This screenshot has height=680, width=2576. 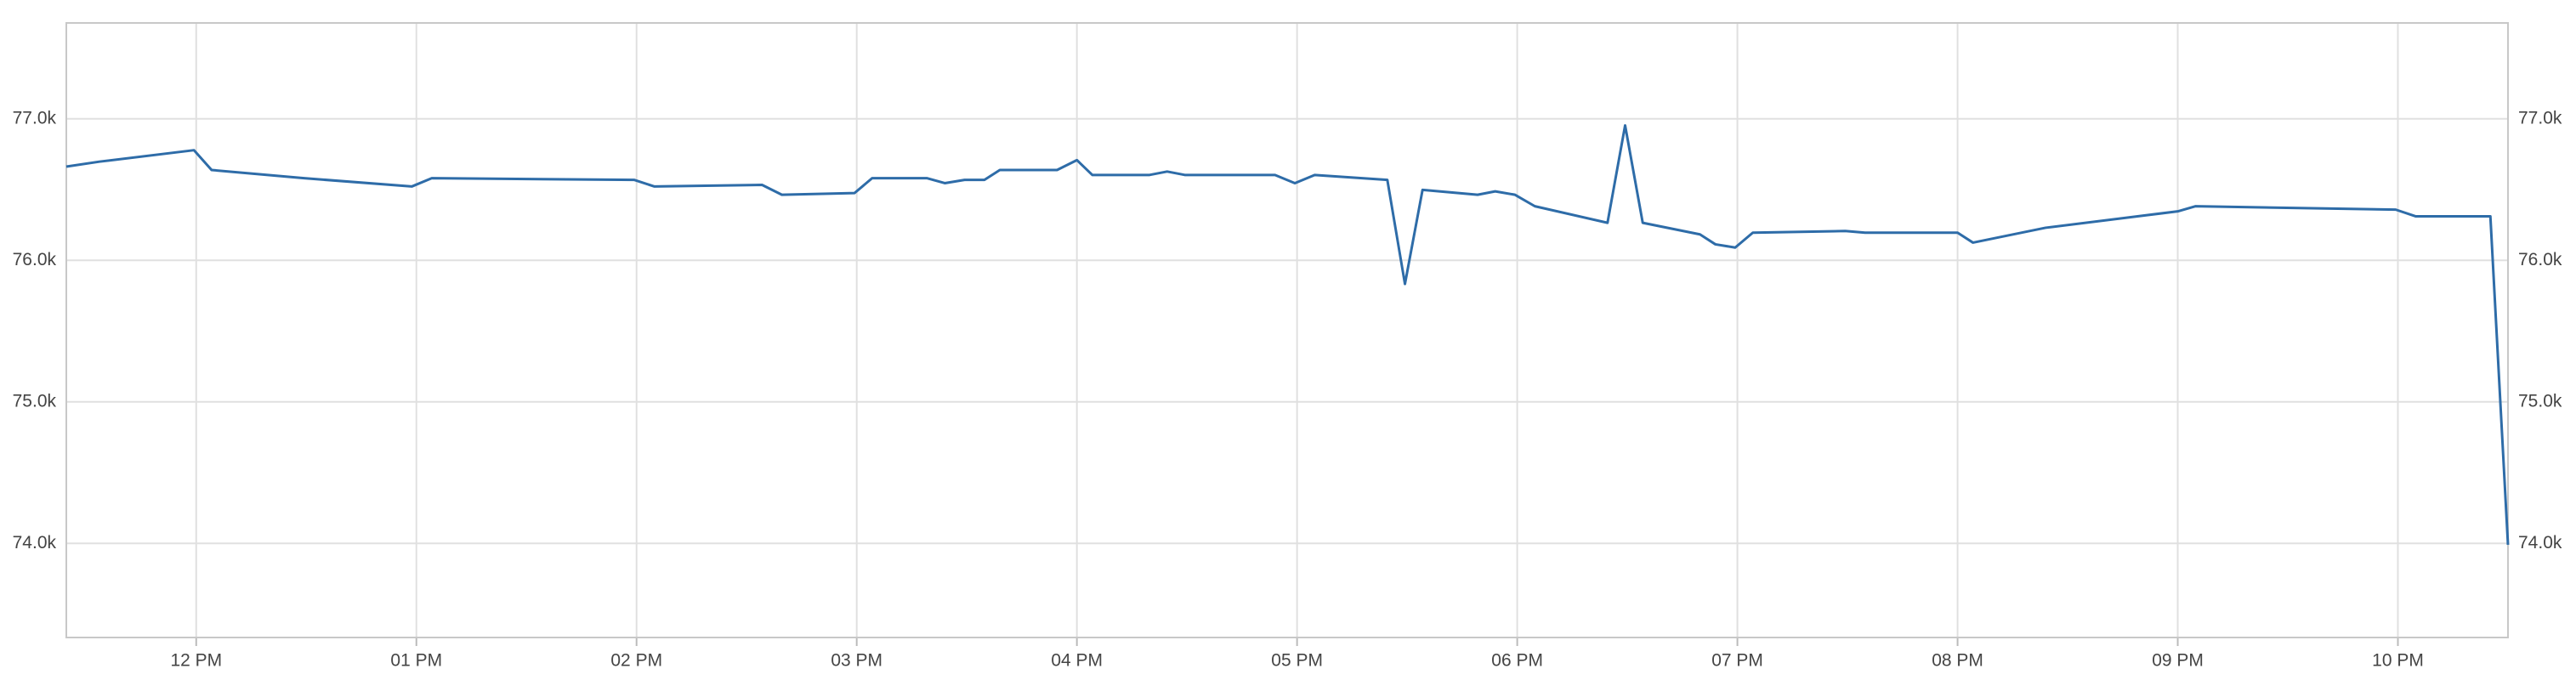 What do you see at coordinates (2540, 118) in the screenshot?
I see `y2-tick-label: 77.0k` at bounding box center [2540, 118].